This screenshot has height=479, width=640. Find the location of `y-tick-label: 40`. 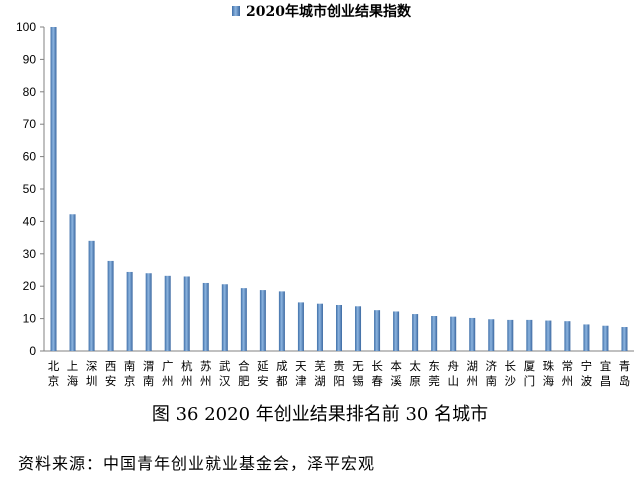

y-tick-label: 40 is located at coordinates (30, 221).